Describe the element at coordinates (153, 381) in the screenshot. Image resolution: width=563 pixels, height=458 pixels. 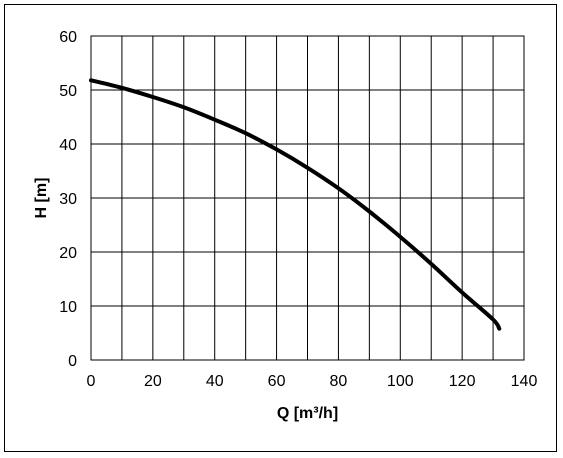
I see `x-tick-label: 20` at that location.